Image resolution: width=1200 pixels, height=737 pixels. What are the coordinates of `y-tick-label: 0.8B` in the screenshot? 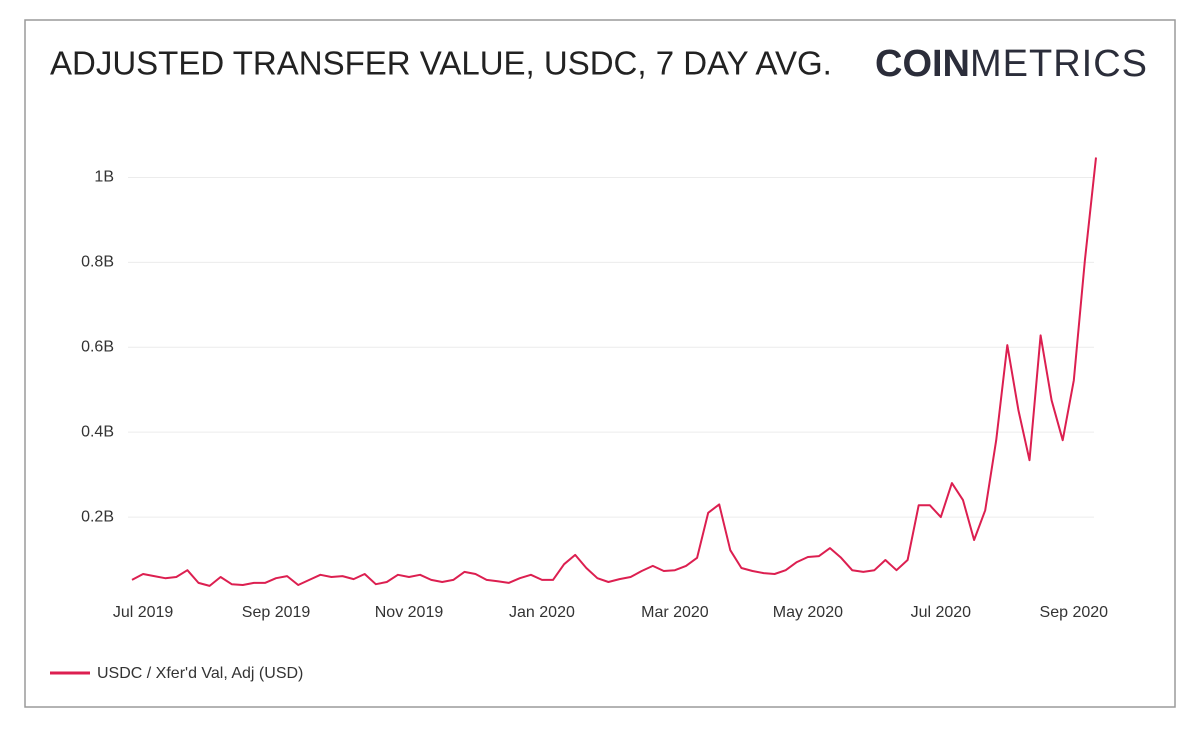 It's located at (97, 262).